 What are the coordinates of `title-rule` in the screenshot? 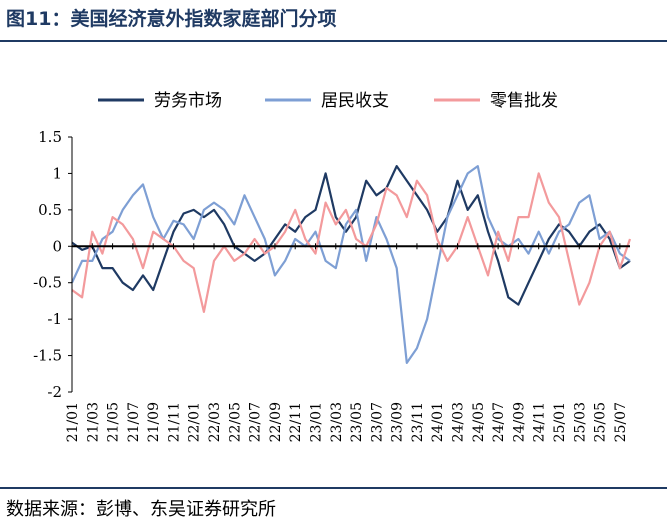 It's located at (333, 41).